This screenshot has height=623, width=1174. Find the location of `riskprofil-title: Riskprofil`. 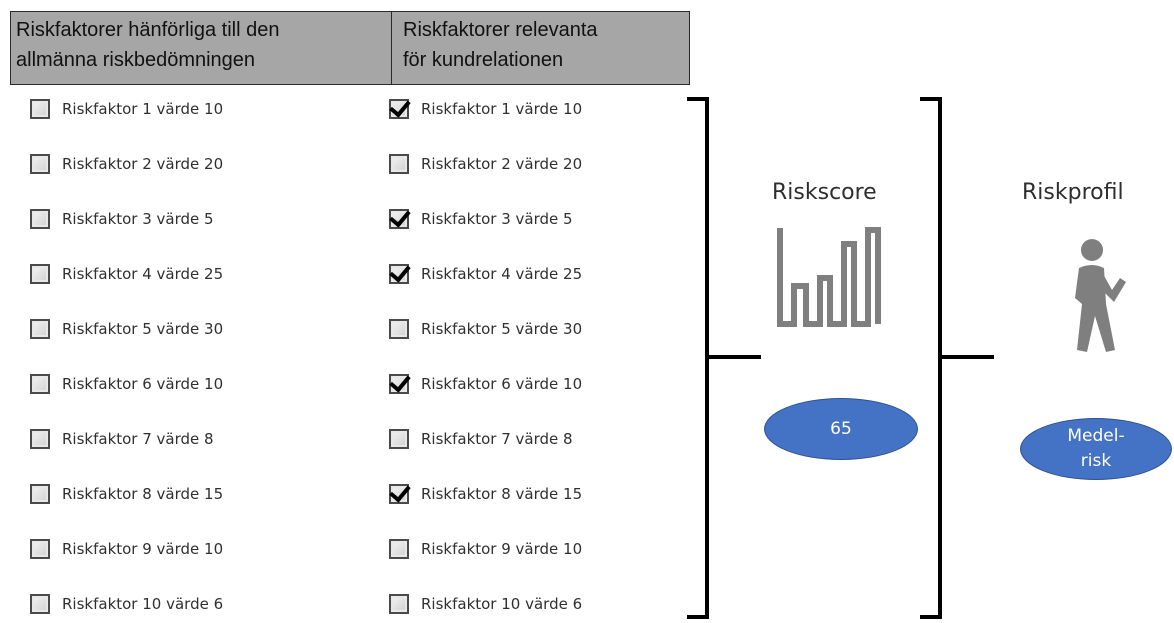

riskprofil-title: Riskprofil is located at coordinates (1073, 192).